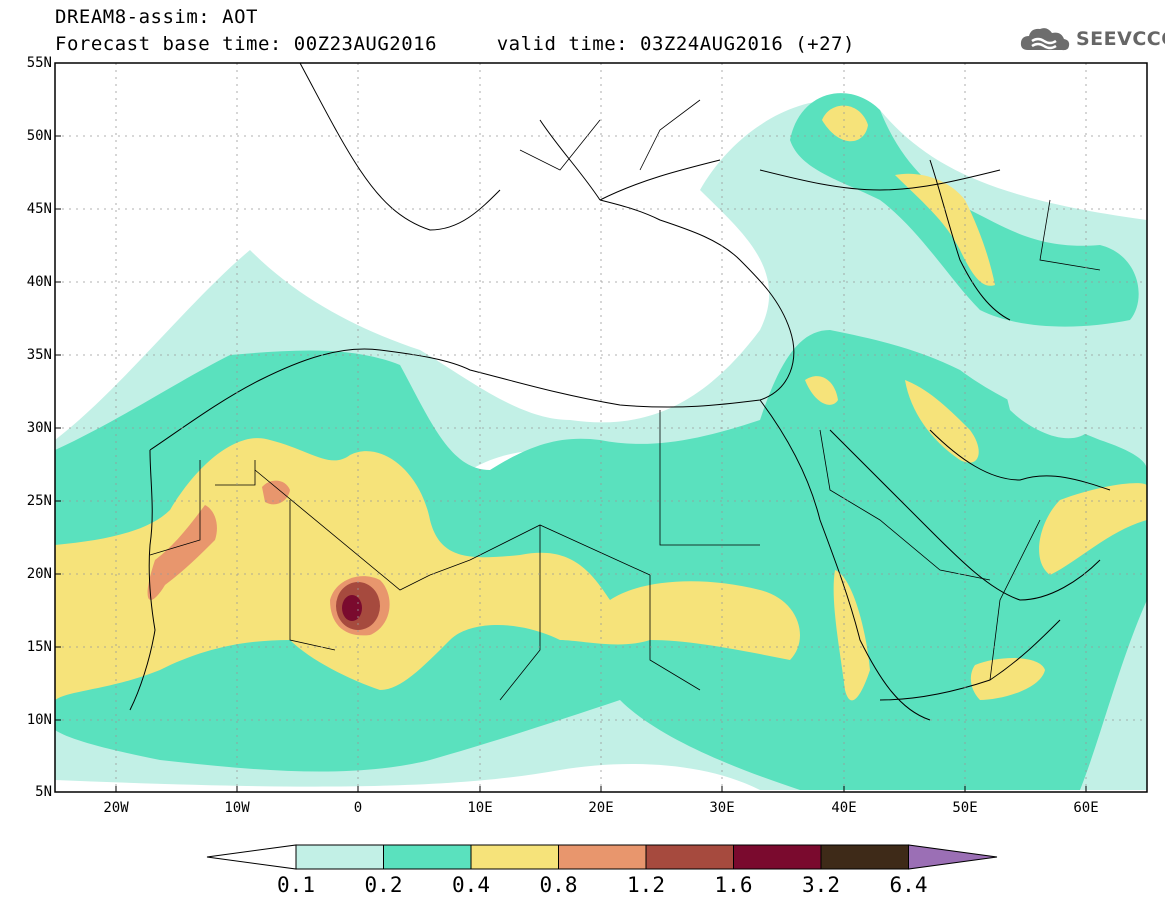 The height and width of the screenshot is (905, 1165). What do you see at coordinates (39, 501) in the screenshot?
I see `lat-label-25n: 25N` at bounding box center [39, 501].